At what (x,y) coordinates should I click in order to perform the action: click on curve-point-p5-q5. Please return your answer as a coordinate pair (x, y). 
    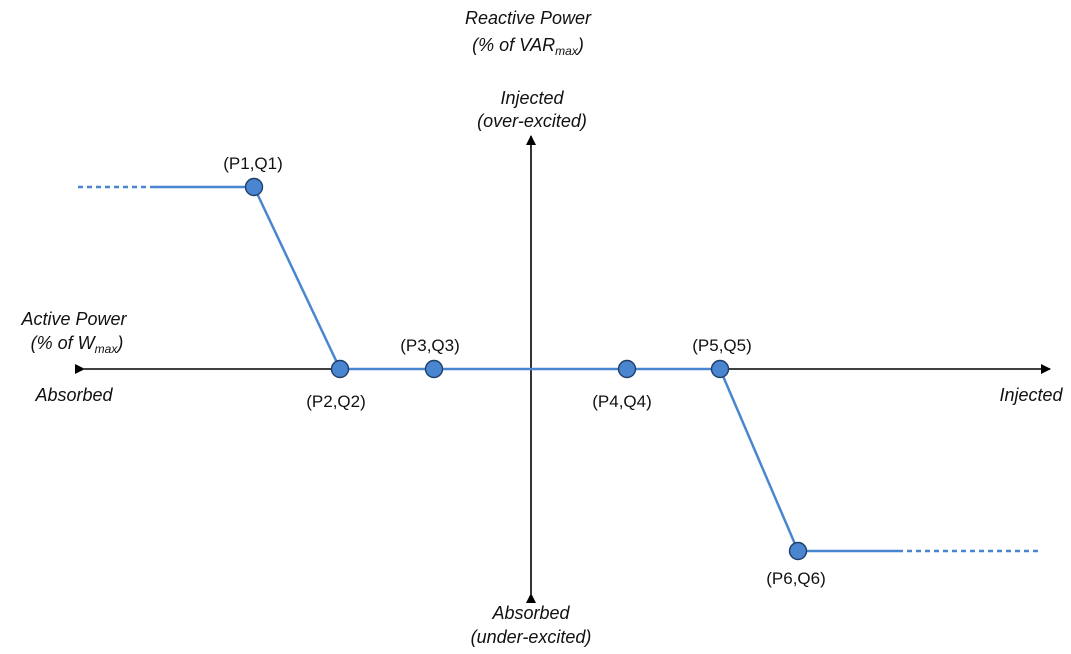
    Looking at the image, I should click on (720, 369).